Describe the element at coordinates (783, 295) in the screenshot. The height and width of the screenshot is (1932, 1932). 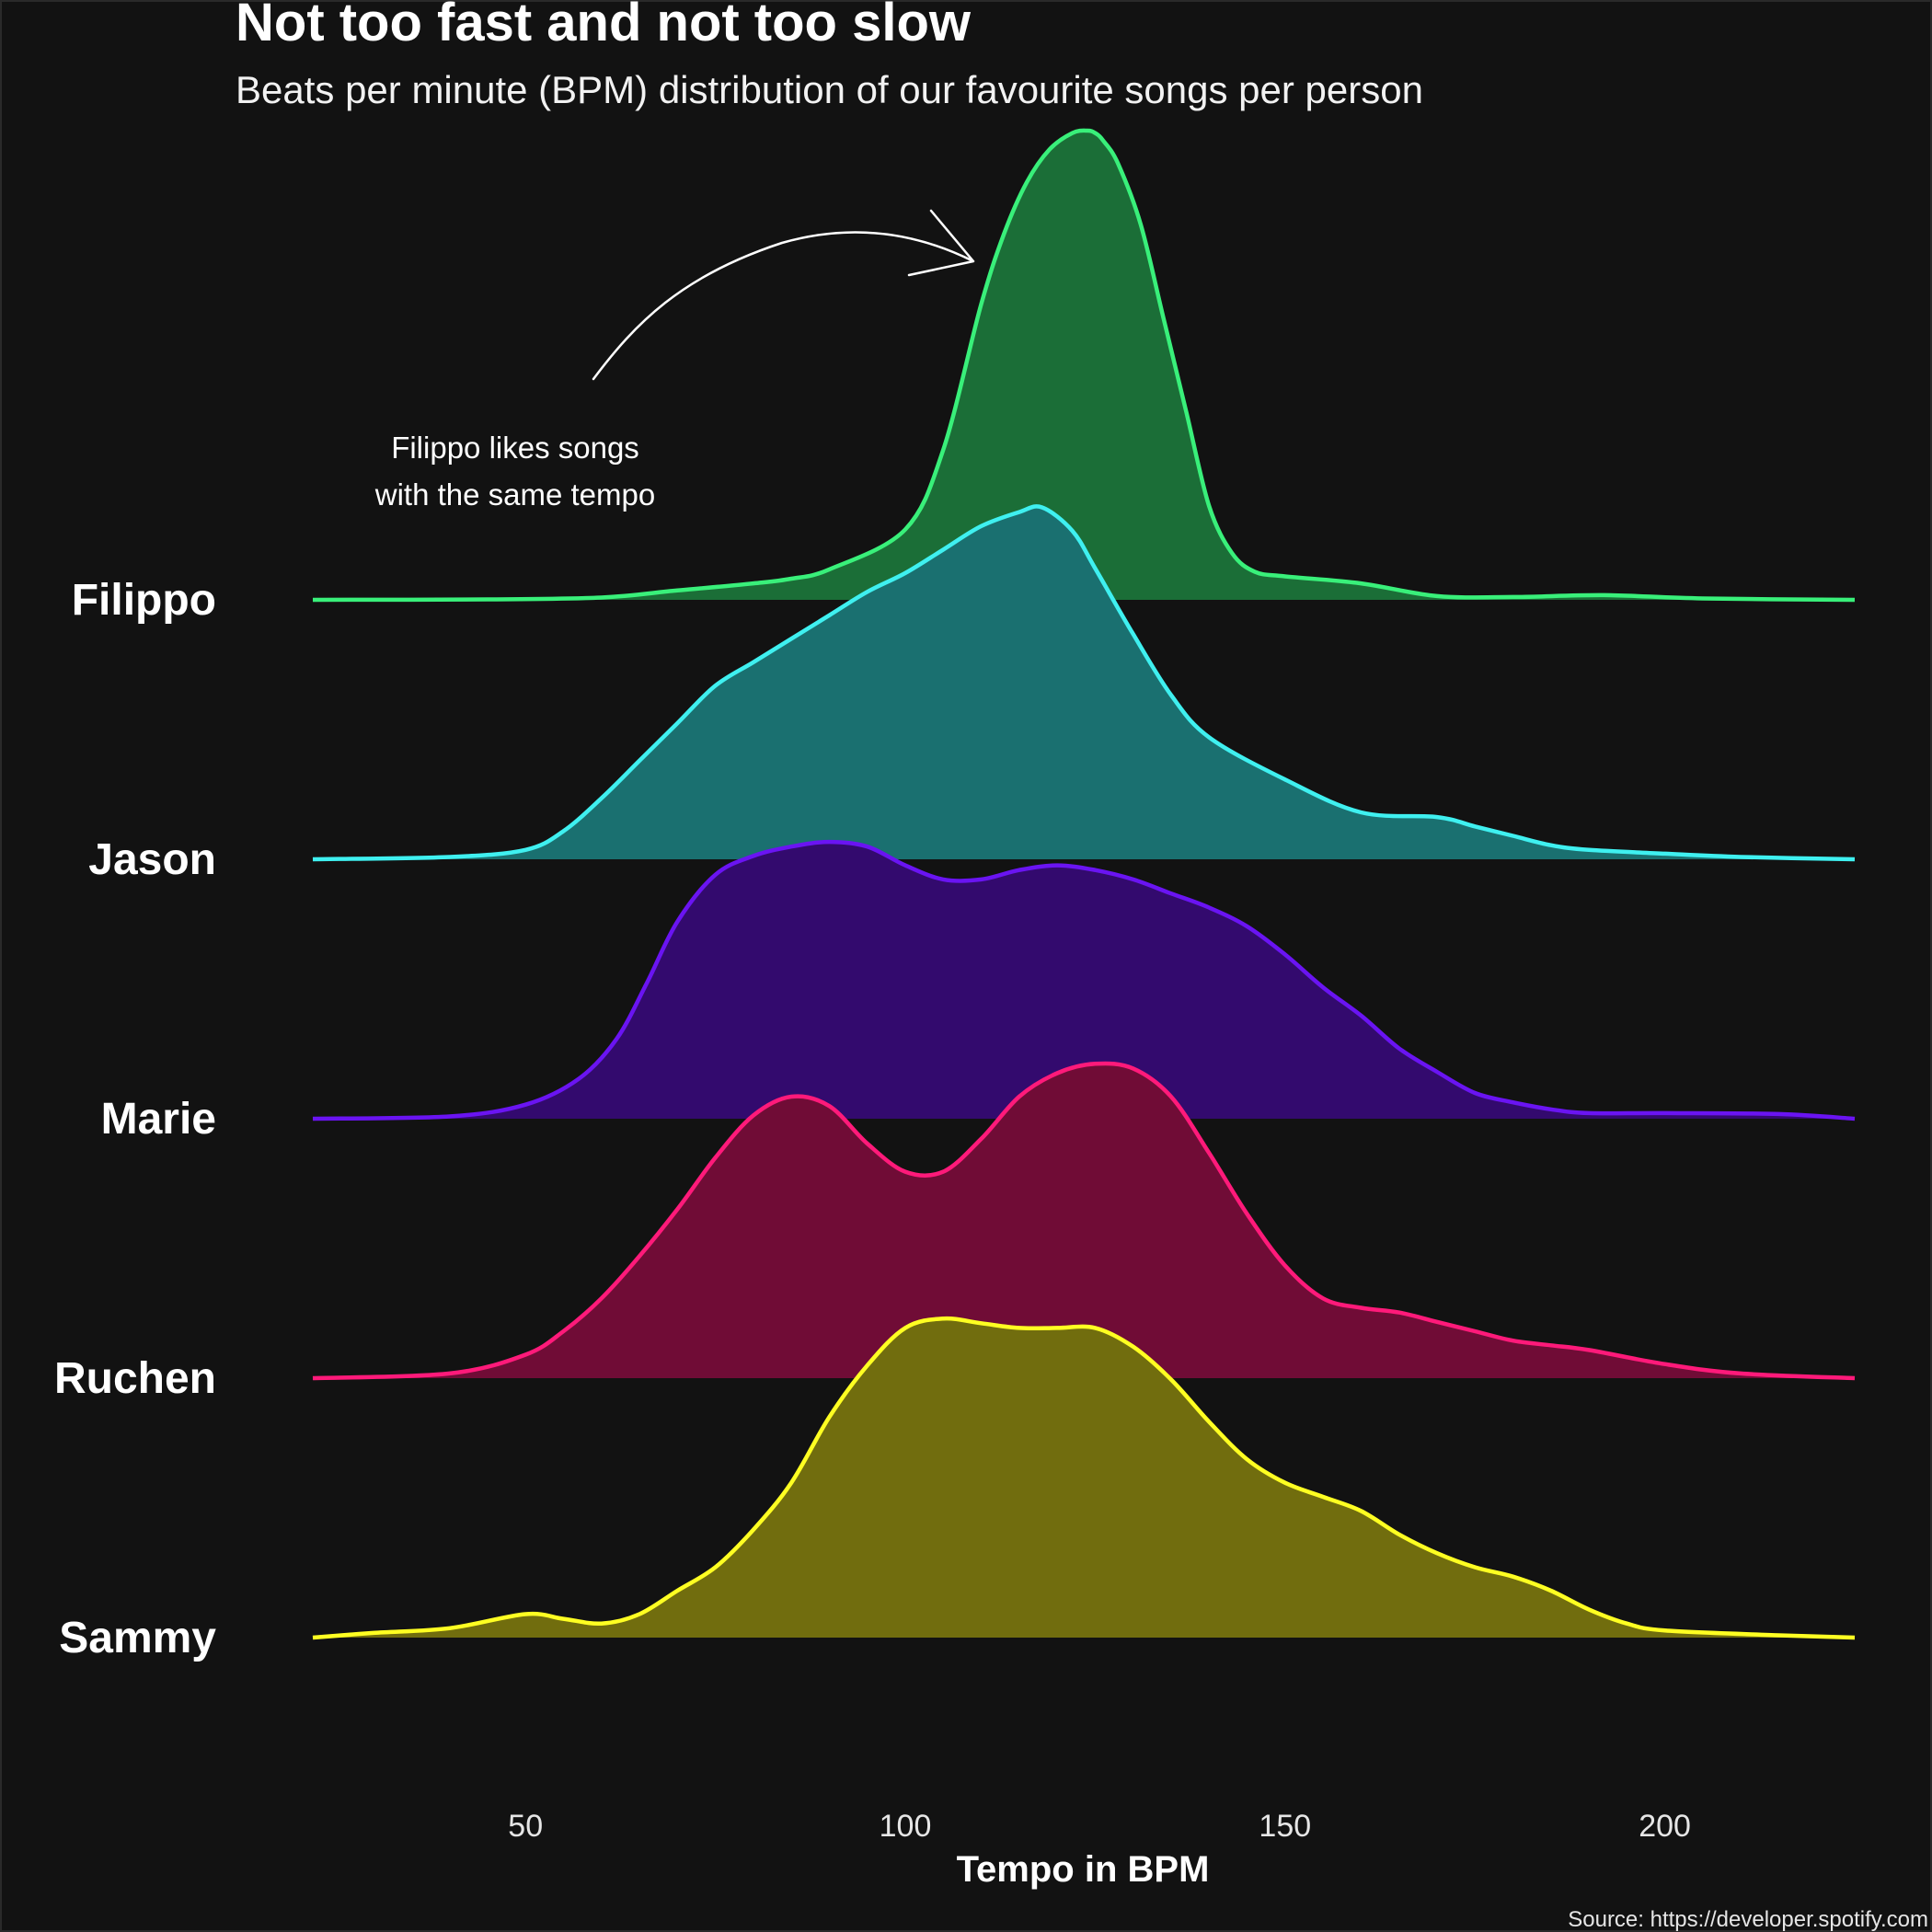
I see `annotation-arrow-icon` at that location.